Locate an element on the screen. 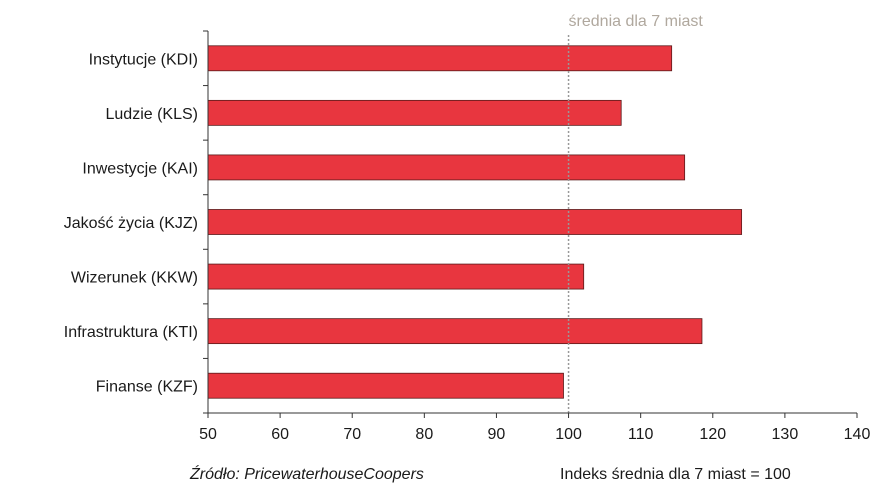 This screenshot has height=500, width=876. index-note: Indeks średnia dla 7 miast = 100 is located at coordinates (675, 474).